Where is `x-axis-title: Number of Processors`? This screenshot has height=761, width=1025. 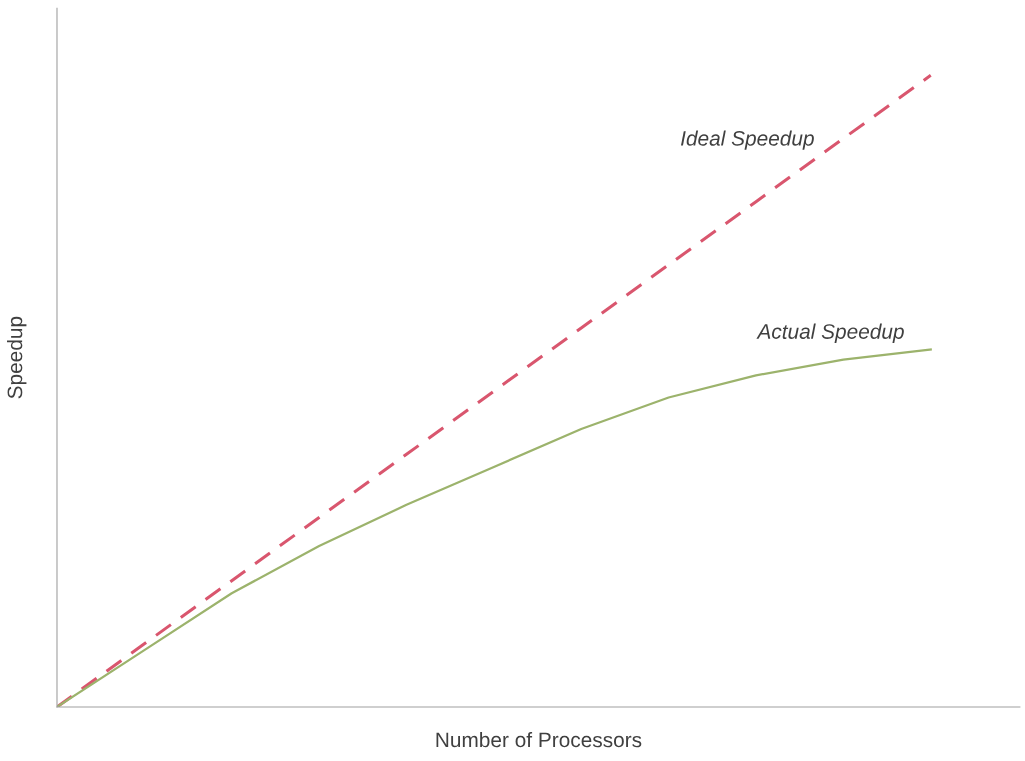 x-axis-title: Number of Processors is located at coordinates (539, 739).